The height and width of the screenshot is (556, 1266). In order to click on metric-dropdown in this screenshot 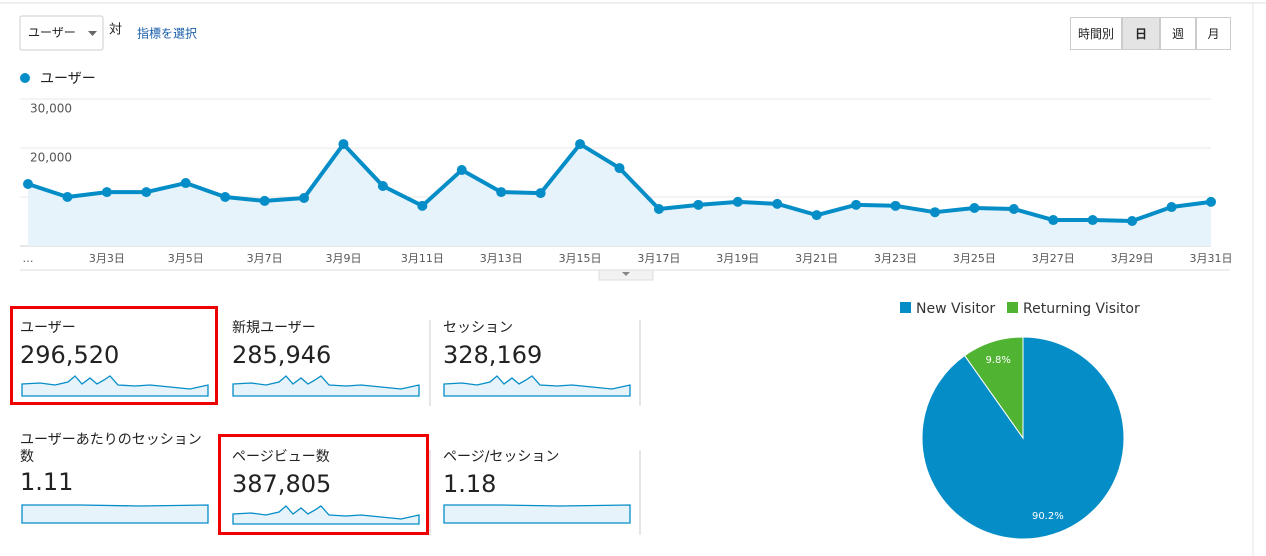, I will do `click(61, 33)`.